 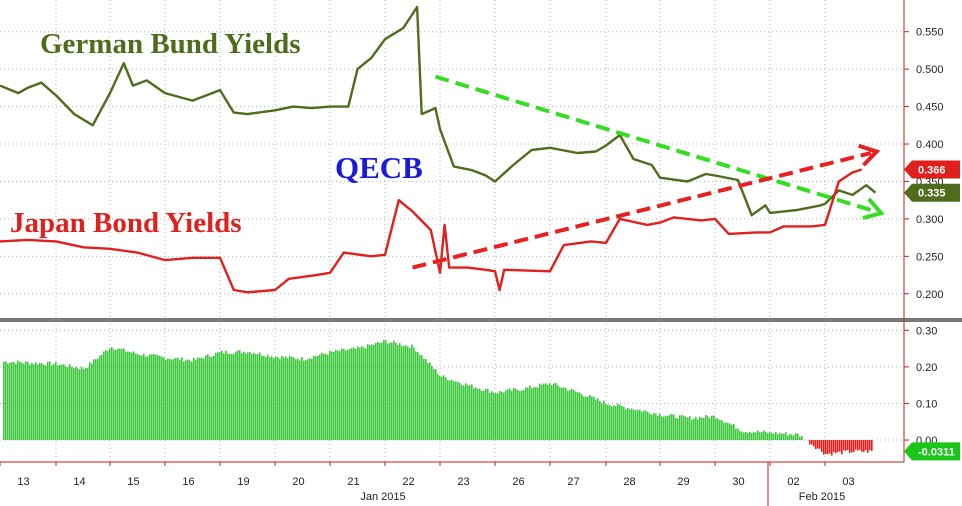 What do you see at coordinates (188, 482) in the screenshot?
I see `x-tick-label: 16` at bounding box center [188, 482].